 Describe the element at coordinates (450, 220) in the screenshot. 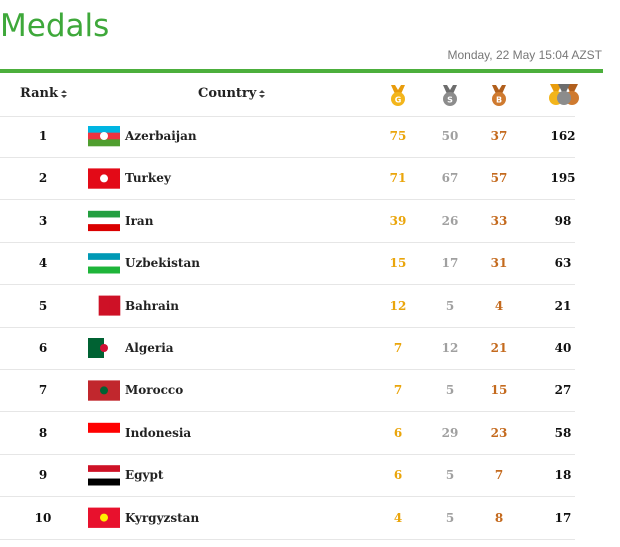

I see `silver-cell: 26` at that location.